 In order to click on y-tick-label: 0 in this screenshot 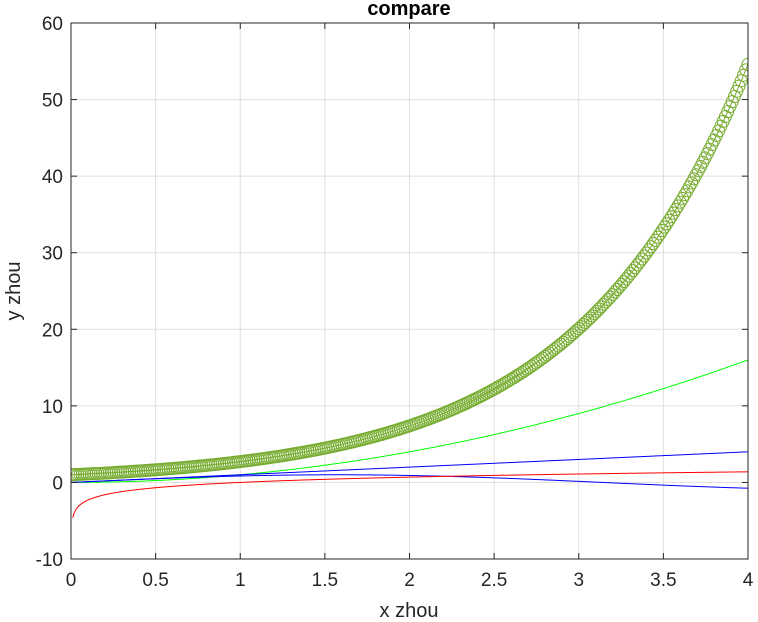, I will do `click(57, 483)`.